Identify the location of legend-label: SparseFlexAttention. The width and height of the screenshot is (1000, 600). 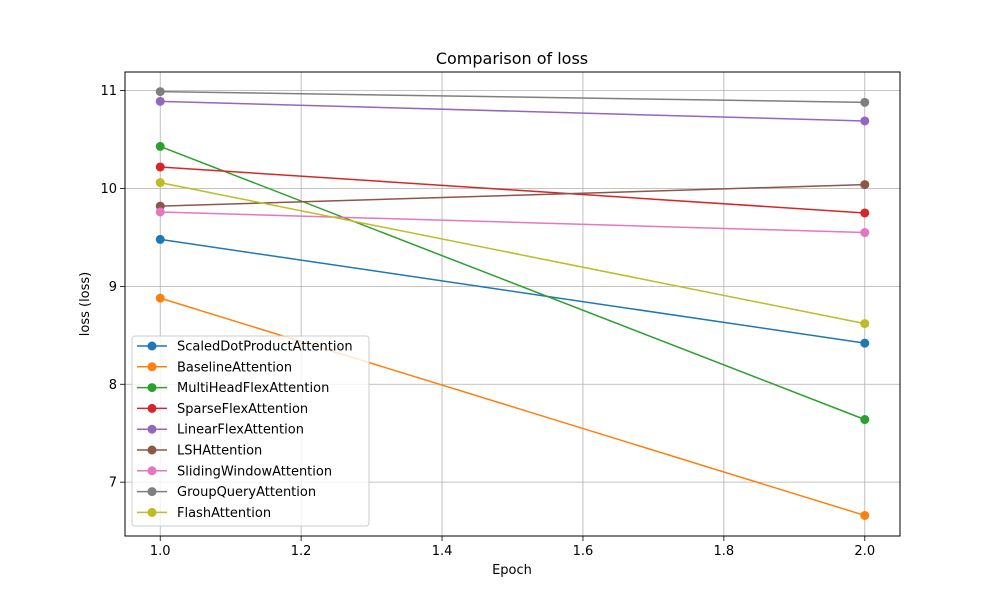
(242, 409).